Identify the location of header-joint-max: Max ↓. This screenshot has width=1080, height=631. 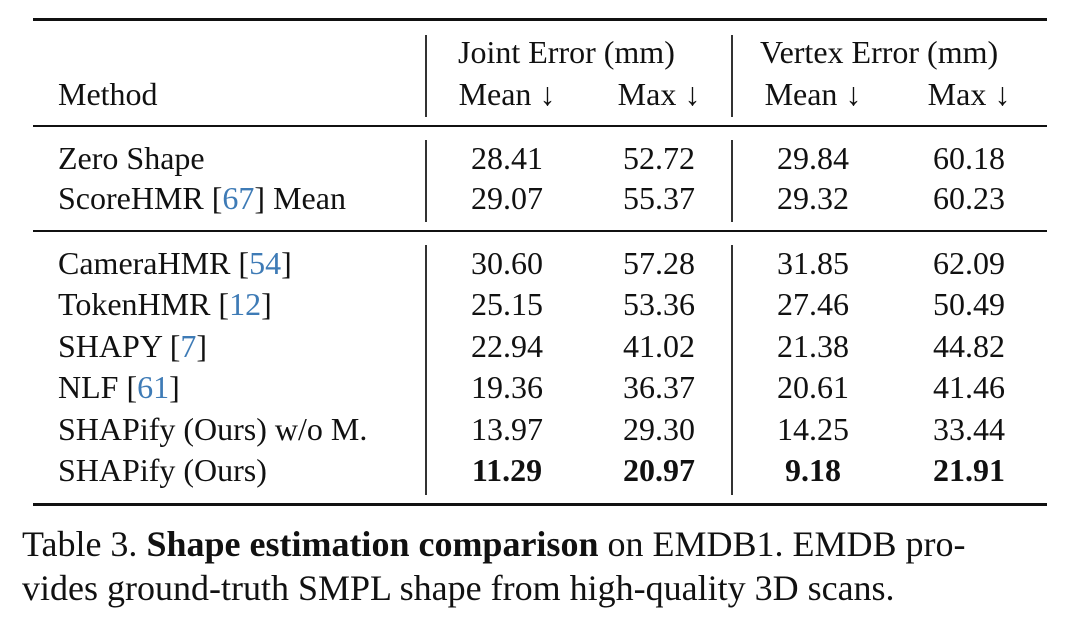
(659, 94).